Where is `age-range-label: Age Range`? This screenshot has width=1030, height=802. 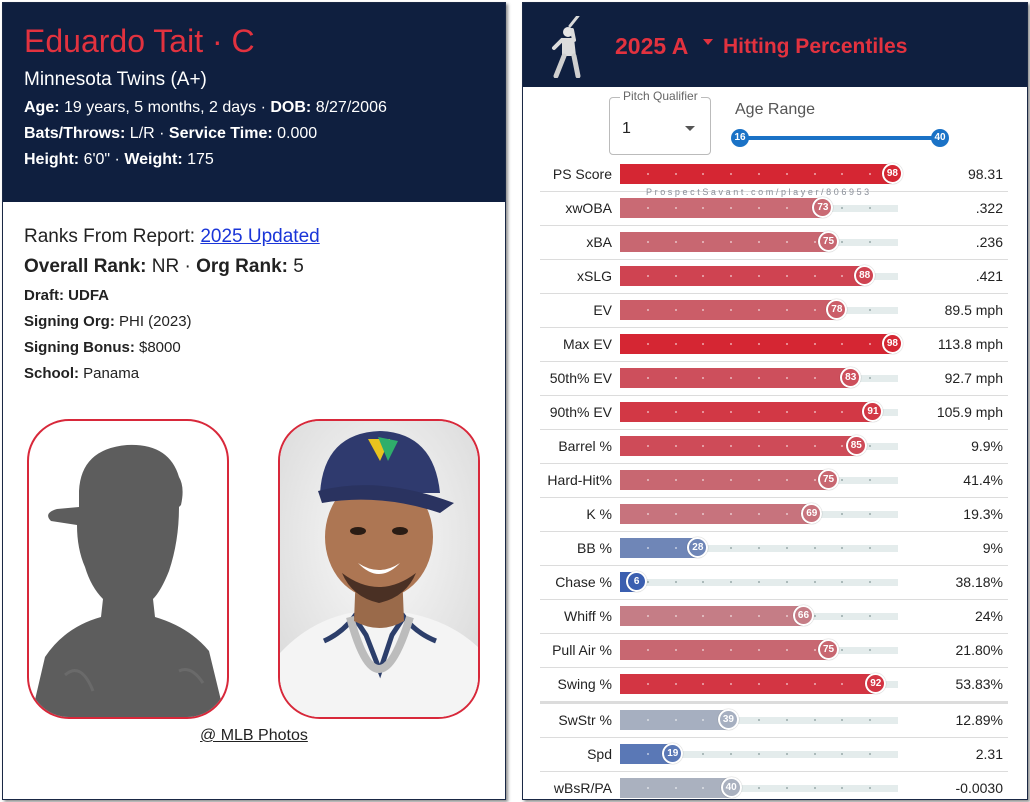
age-range-label: Age Range is located at coordinates (775, 109).